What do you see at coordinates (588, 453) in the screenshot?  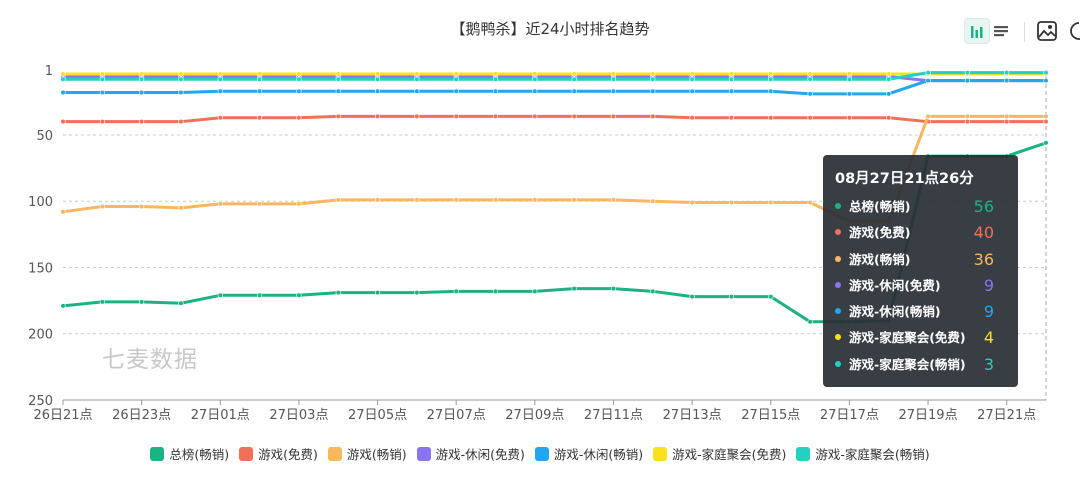 I see `legend-item: 游戏-休闲(畅销)` at bounding box center [588, 453].